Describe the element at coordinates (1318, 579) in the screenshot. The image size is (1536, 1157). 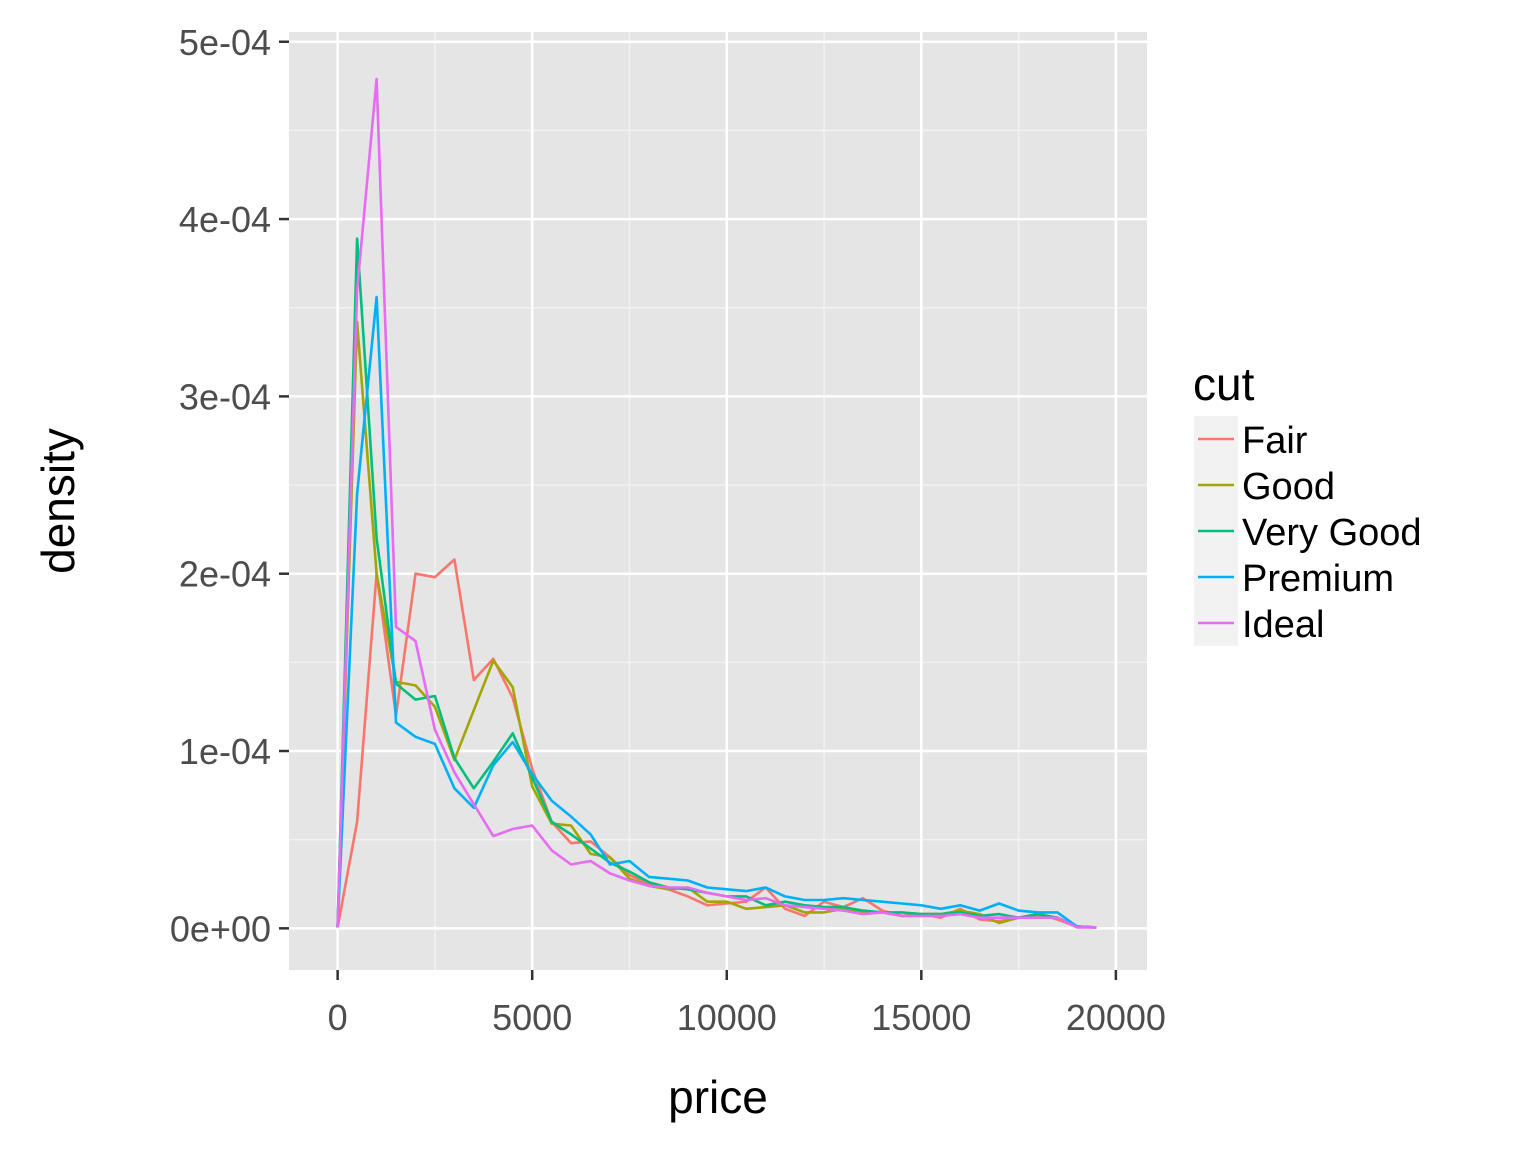
I see `legend-label-premium: Premium` at that location.